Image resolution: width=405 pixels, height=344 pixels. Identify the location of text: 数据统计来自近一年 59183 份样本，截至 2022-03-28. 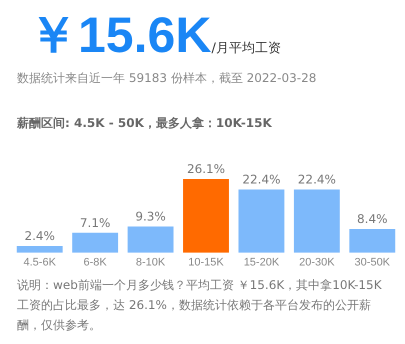
(166, 78).